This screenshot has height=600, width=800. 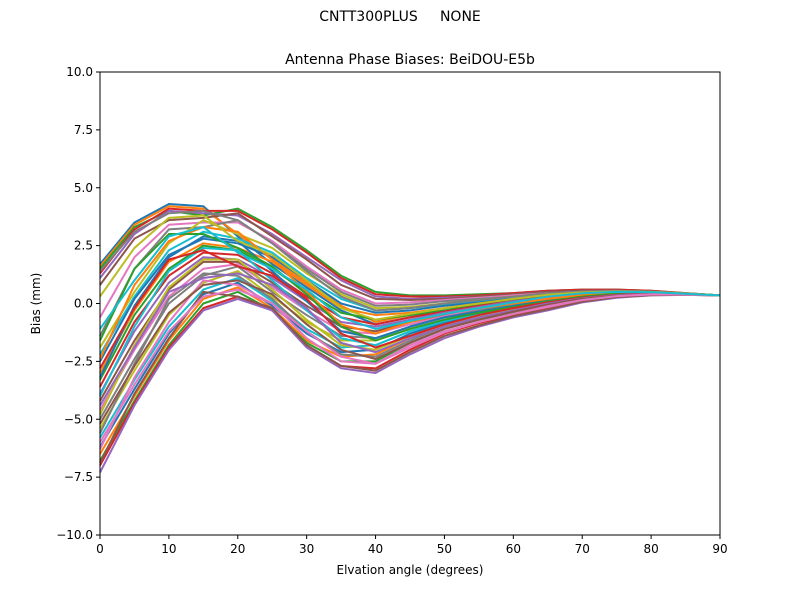 What do you see at coordinates (100, 549) in the screenshot?
I see `x-tick-label: 0` at bounding box center [100, 549].